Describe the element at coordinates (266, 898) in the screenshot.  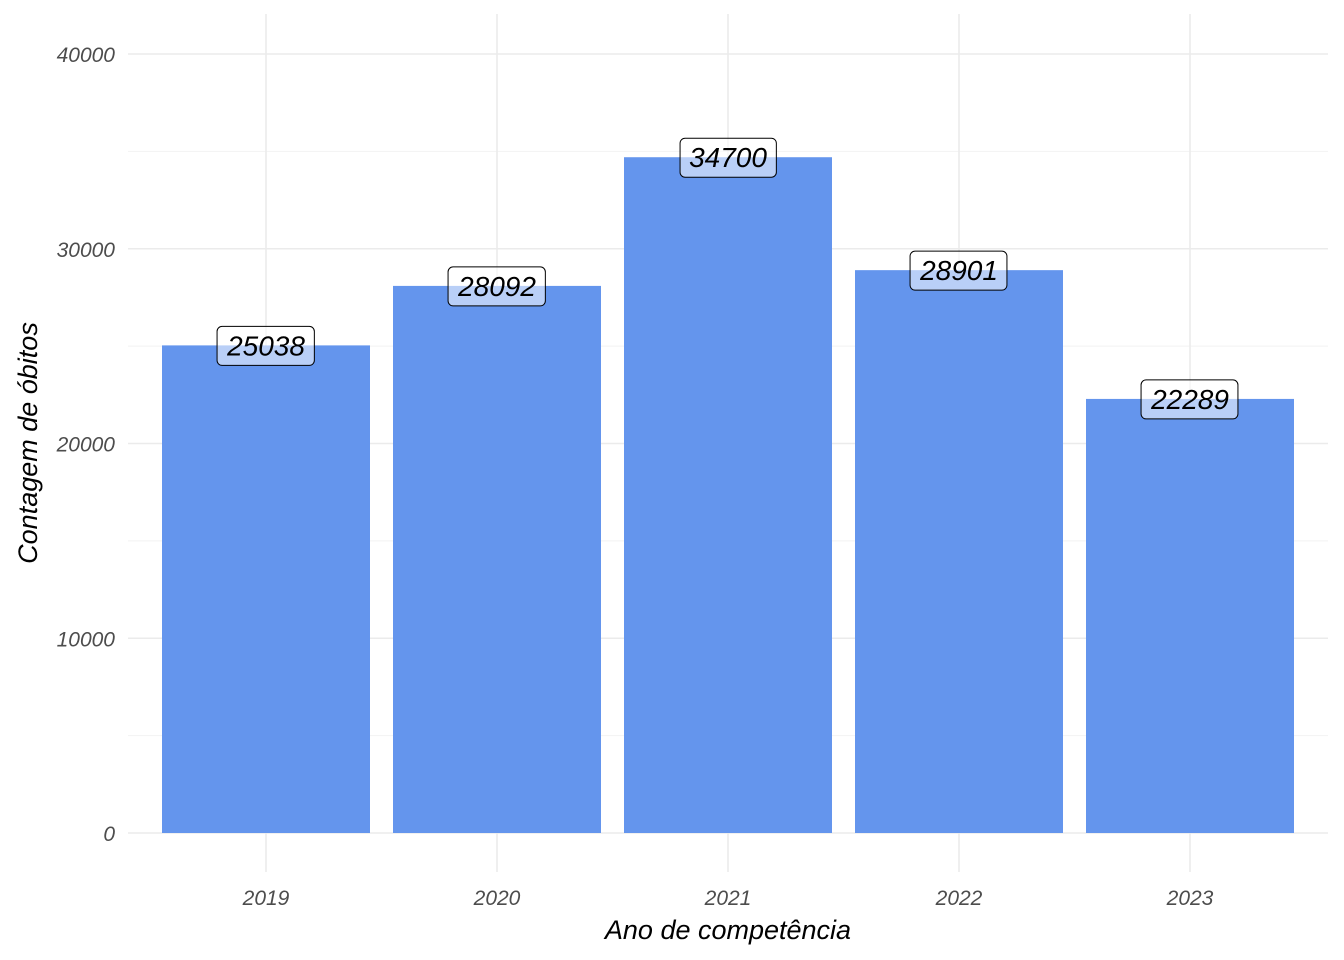
I see `x-tick-label: 2019` at that location.